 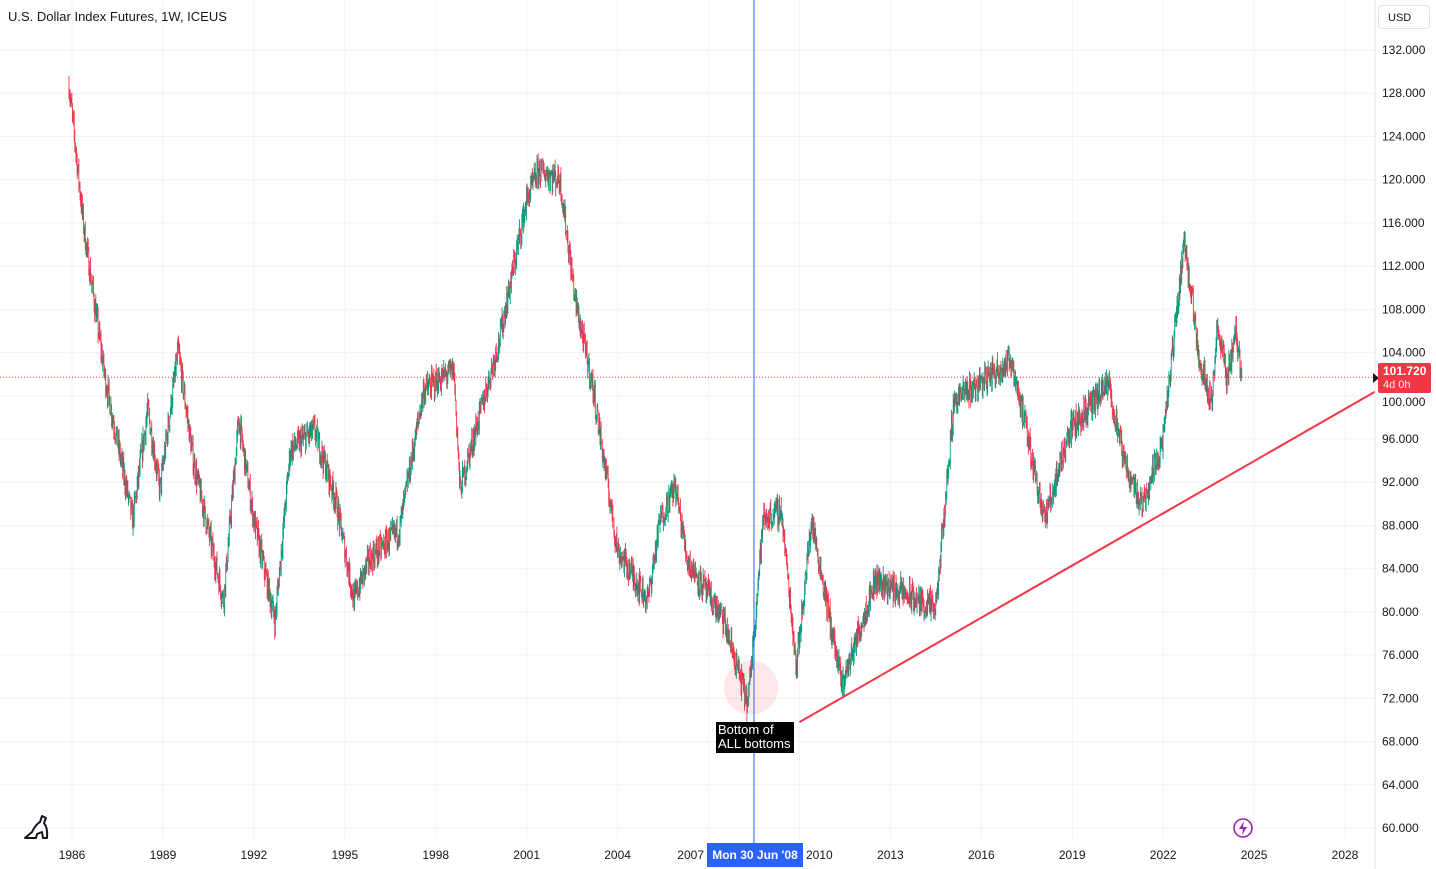 What do you see at coordinates (254, 855) in the screenshot?
I see `x-tick-label: 1992` at bounding box center [254, 855].